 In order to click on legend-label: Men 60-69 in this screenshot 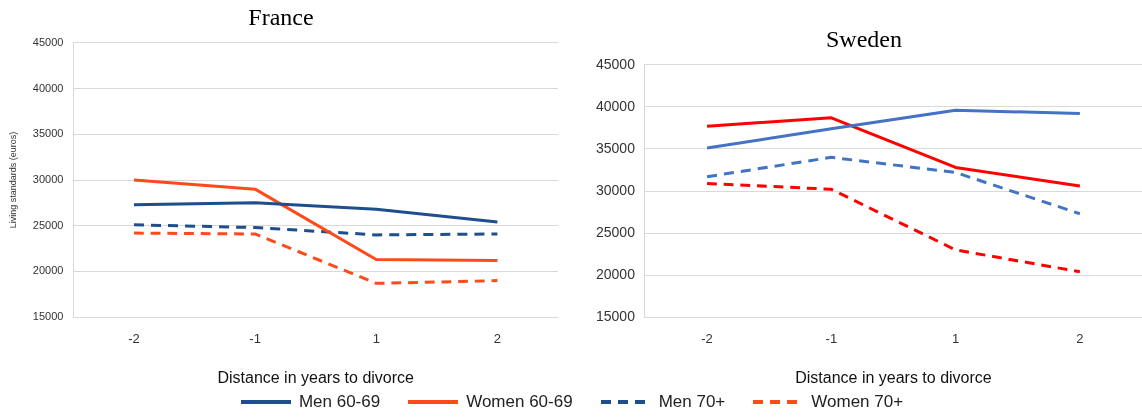, I will do `click(339, 402)`.